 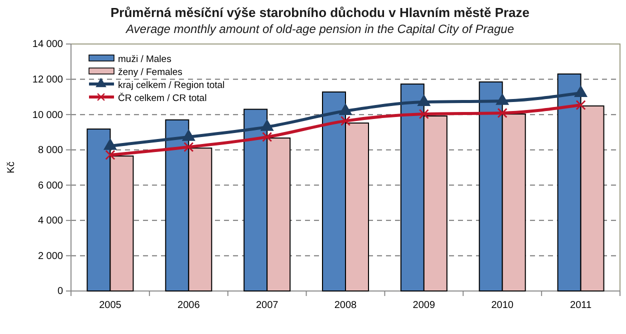 What do you see at coordinates (267, 306) in the screenshot?
I see `x-tick-label: 2007` at bounding box center [267, 306].